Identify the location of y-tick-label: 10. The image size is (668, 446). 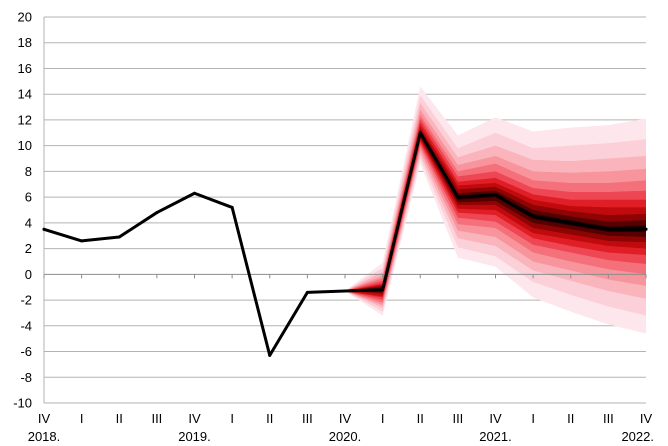
(25, 145).